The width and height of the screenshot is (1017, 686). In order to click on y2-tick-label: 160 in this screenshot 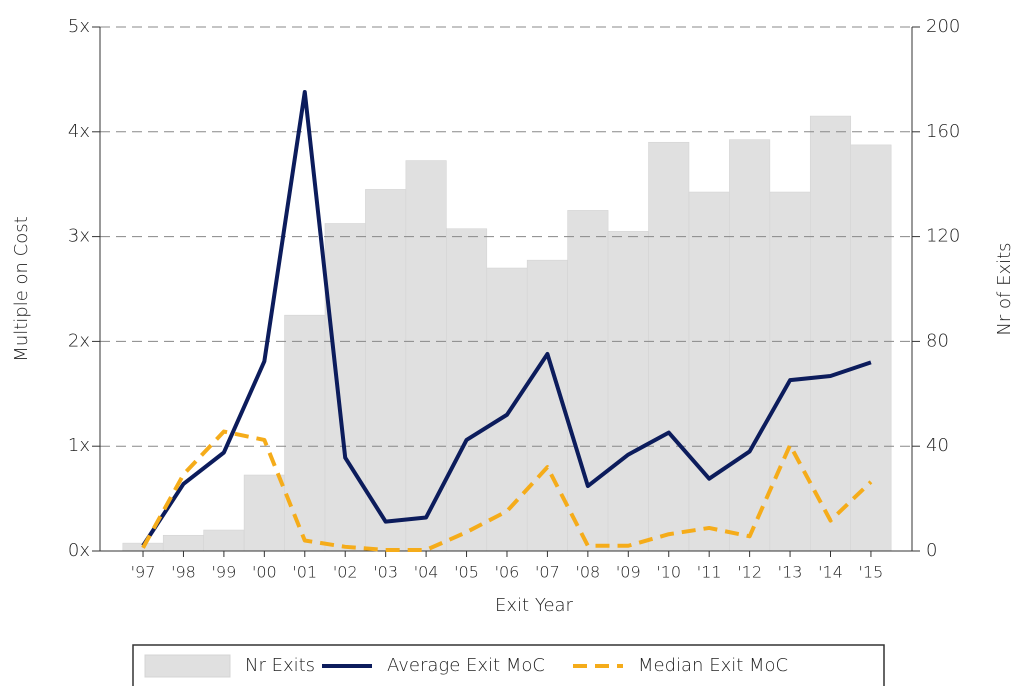, I will do `click(943, 131)`.